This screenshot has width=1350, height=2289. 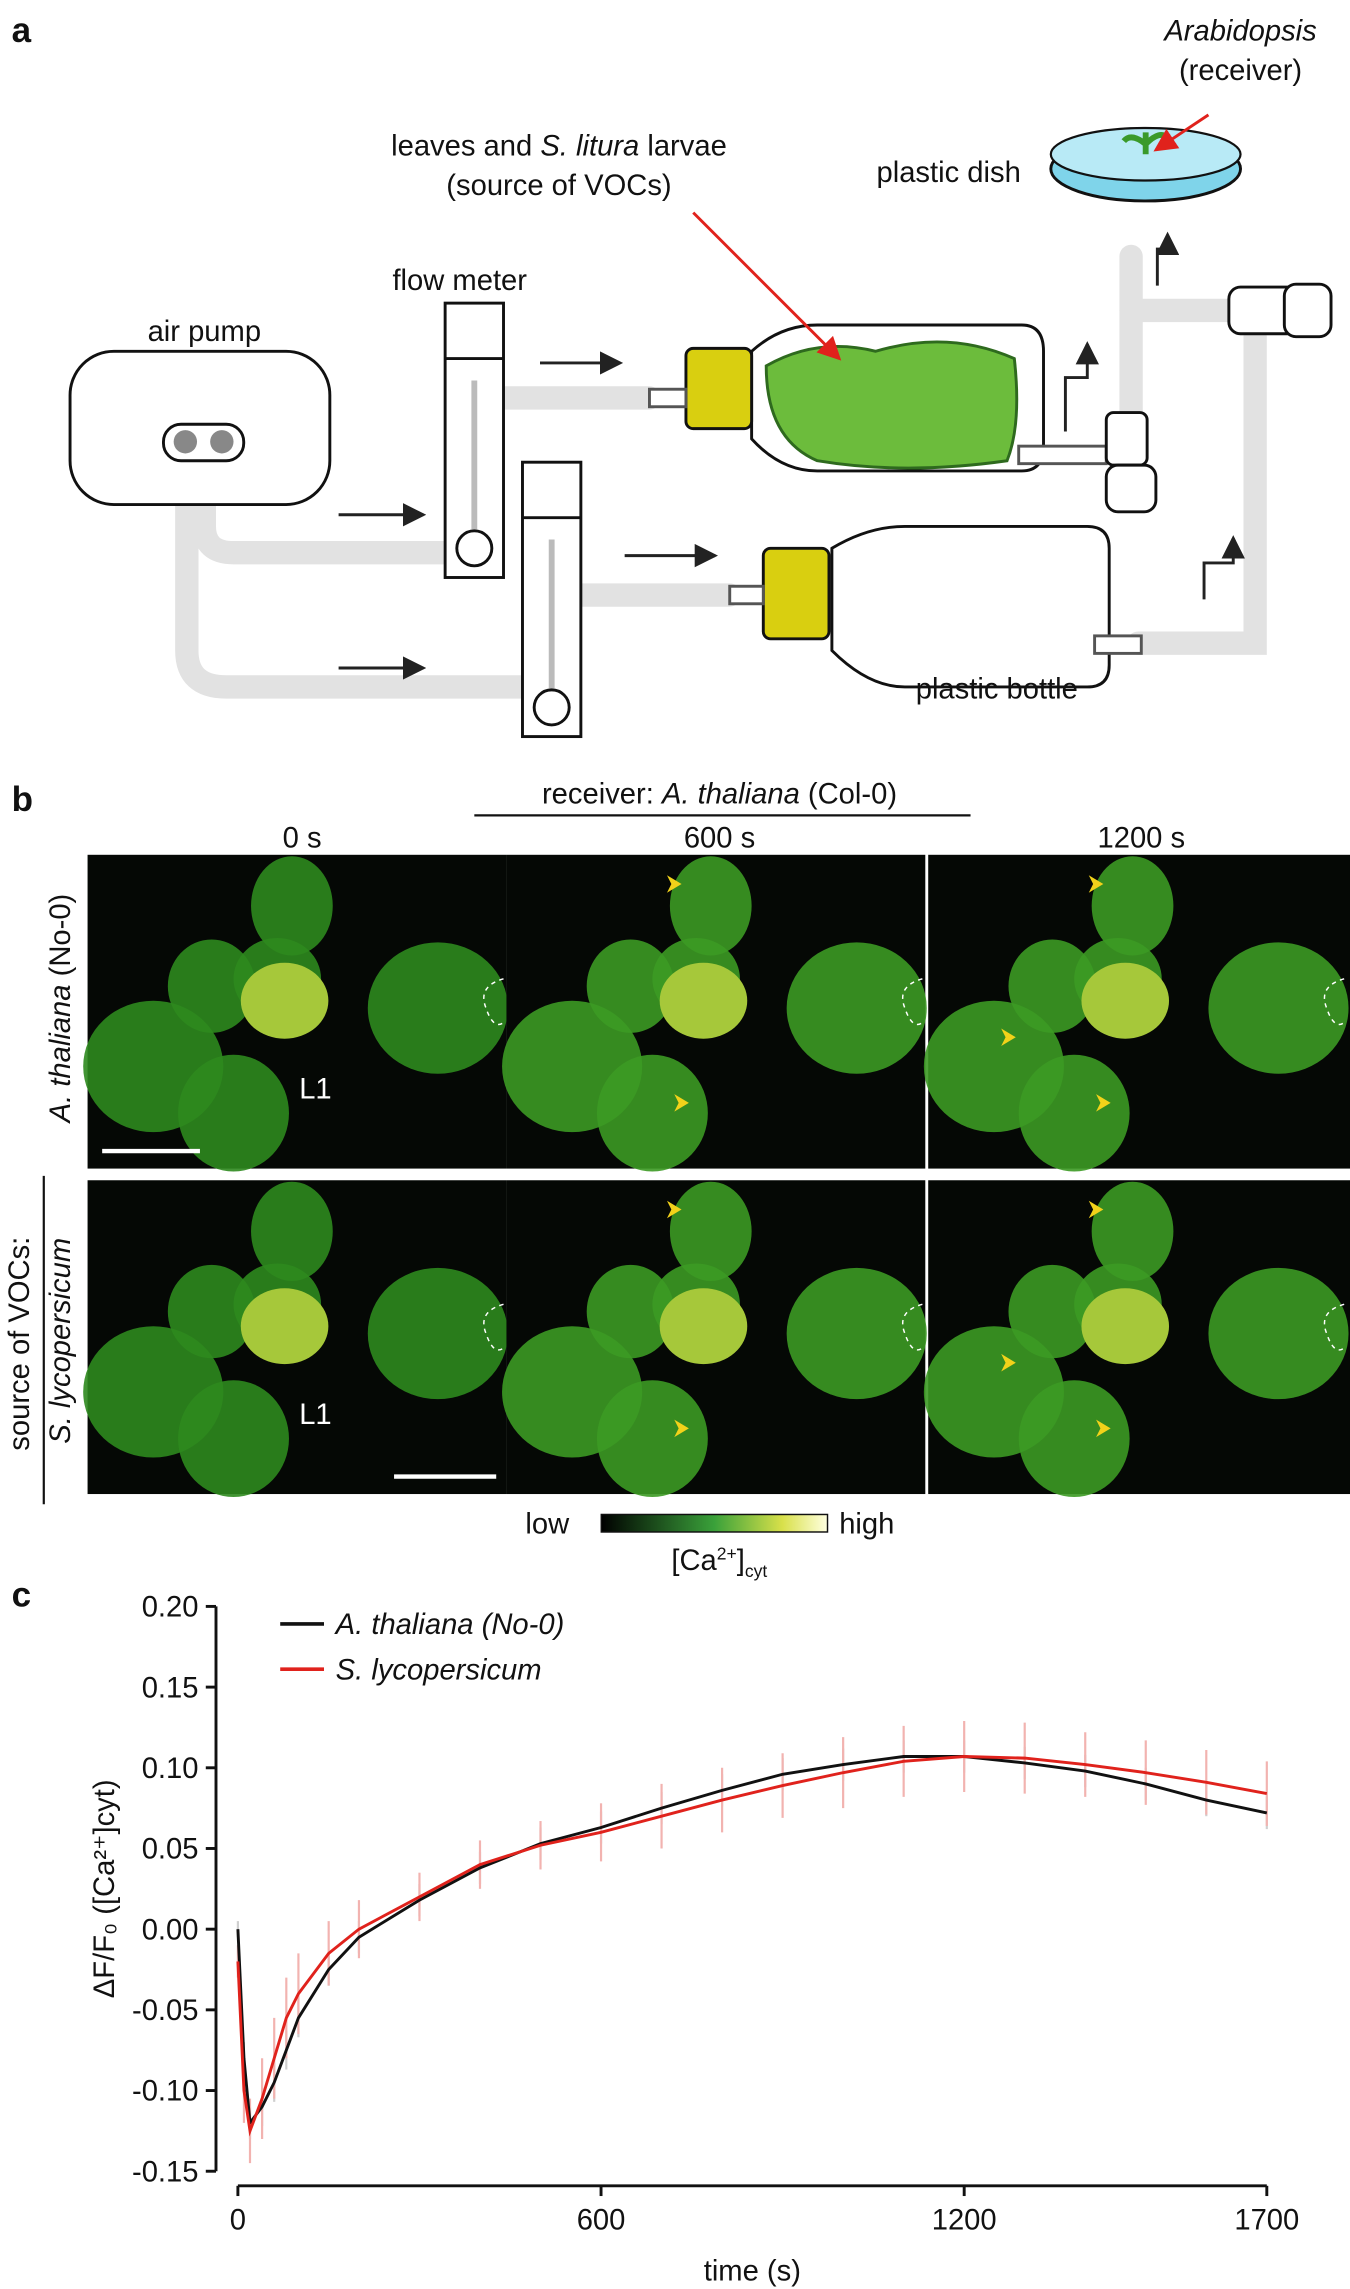 What do you see at coordinates (741, 1561) in the screenshot?
I see `label-part: ]` at bounding box center [741, 1561].